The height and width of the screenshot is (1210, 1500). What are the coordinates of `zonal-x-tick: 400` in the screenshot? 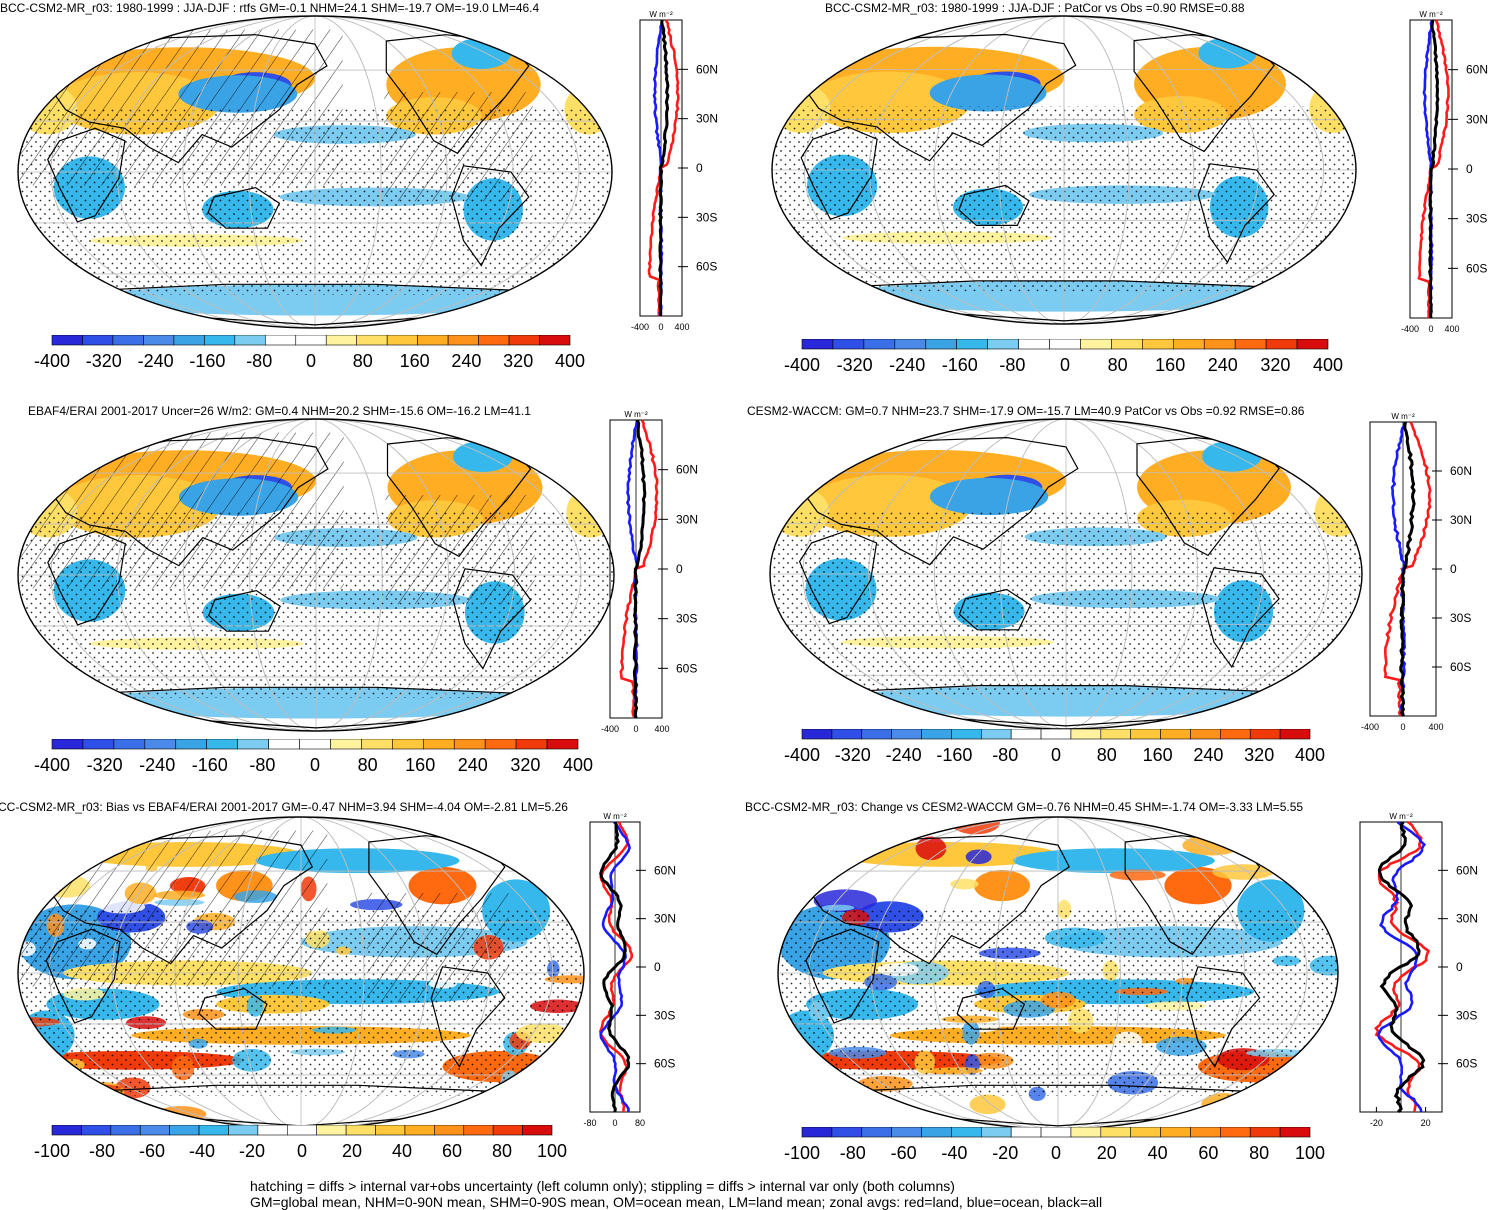 It's located at (1451, 329).